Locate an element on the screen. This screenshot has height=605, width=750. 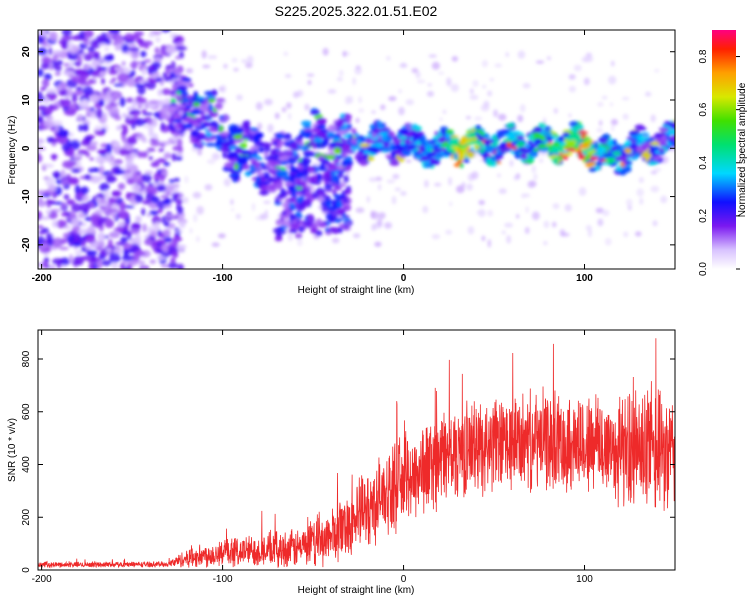
spectrogram-ylabel: Frequency (Hz) is located at coordinates (12, 150).